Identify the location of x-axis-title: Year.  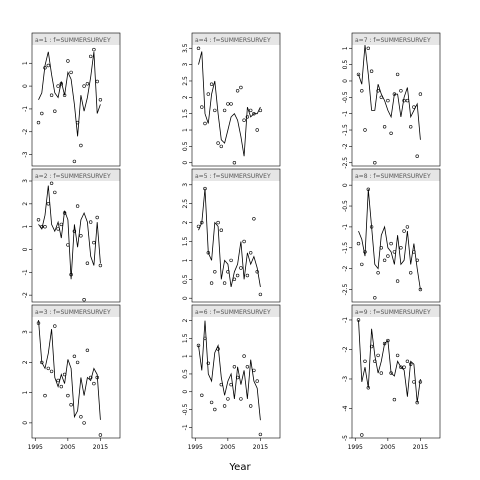
(239, 467).